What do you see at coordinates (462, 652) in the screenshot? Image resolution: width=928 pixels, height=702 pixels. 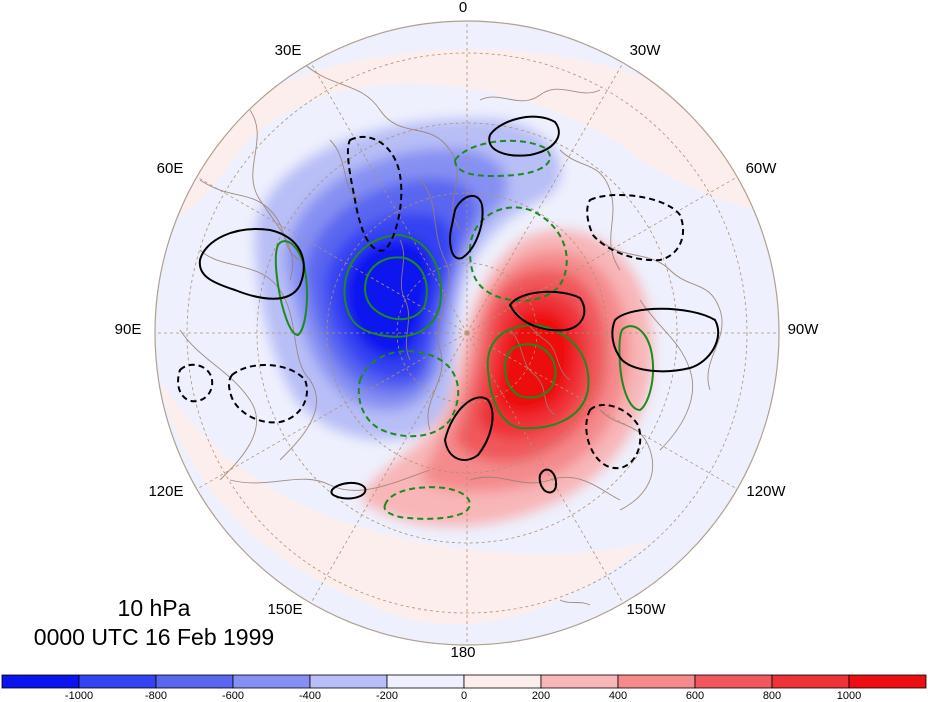 I see `lon-label-180: 180` at bounding box center [462, 652].